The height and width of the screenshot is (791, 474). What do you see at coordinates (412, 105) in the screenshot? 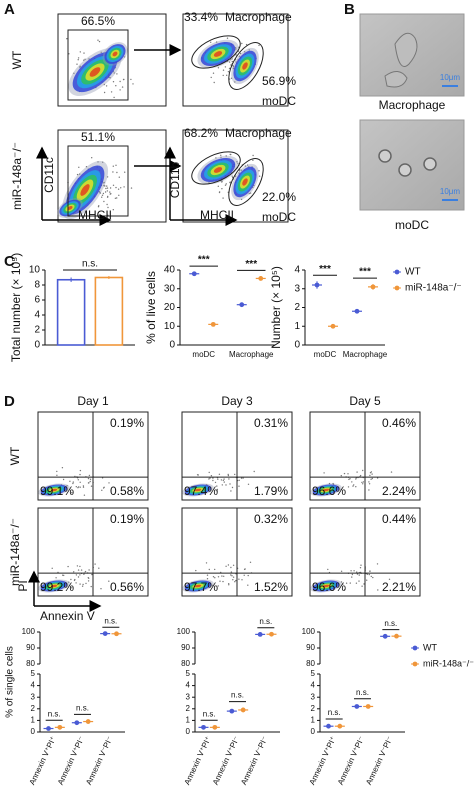
I see `image-label: Macrophage` at bounding box center [412, 105].